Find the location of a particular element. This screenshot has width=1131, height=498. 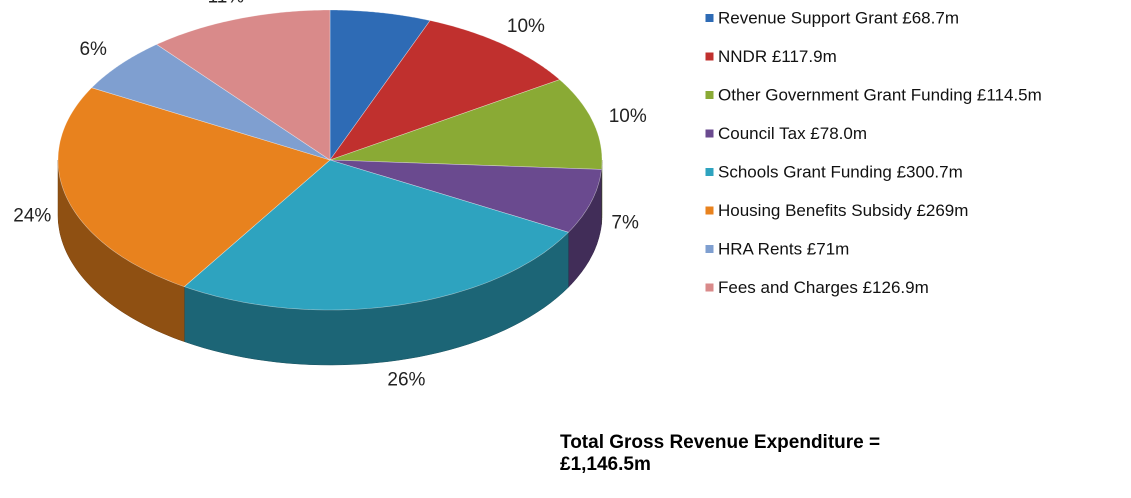

legend-label: Council Tax £78.0m is located at coordinates (792, 133).